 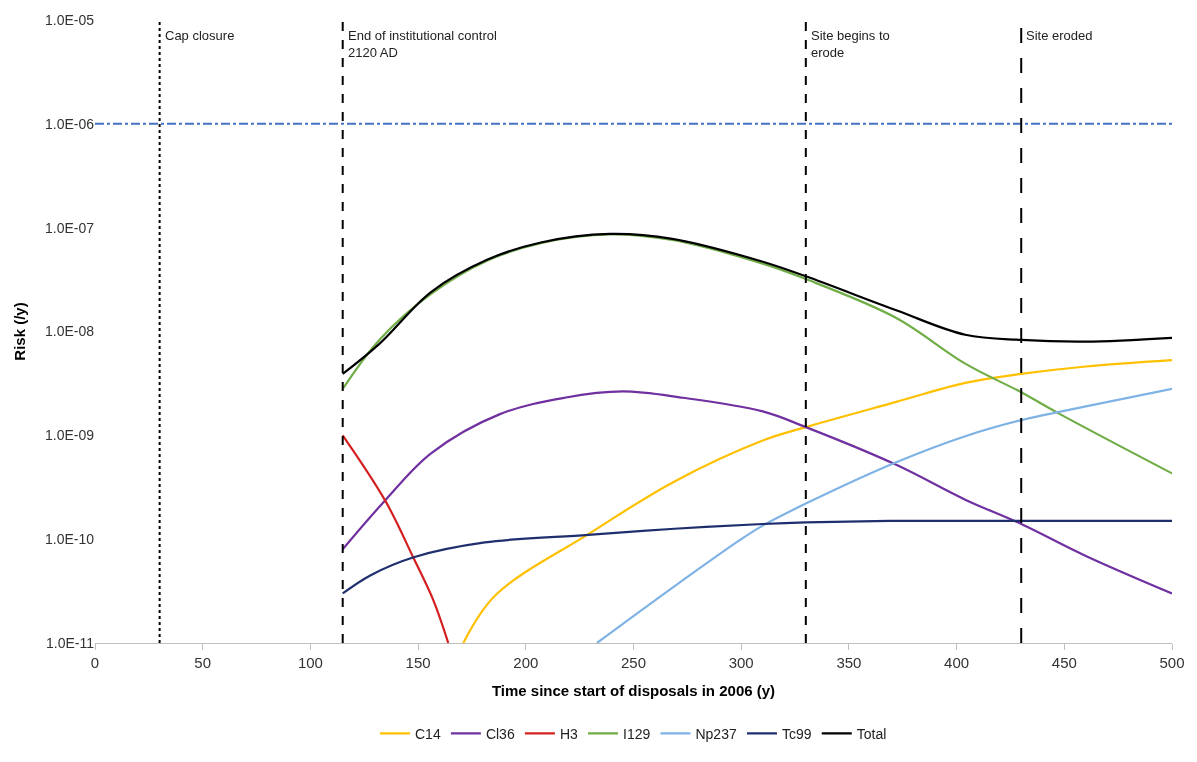 What do you see at coordinates (69, 19) in the screenshot?
I see `y-tick-label: 1.0E-05` at bounding box center [69, 19].